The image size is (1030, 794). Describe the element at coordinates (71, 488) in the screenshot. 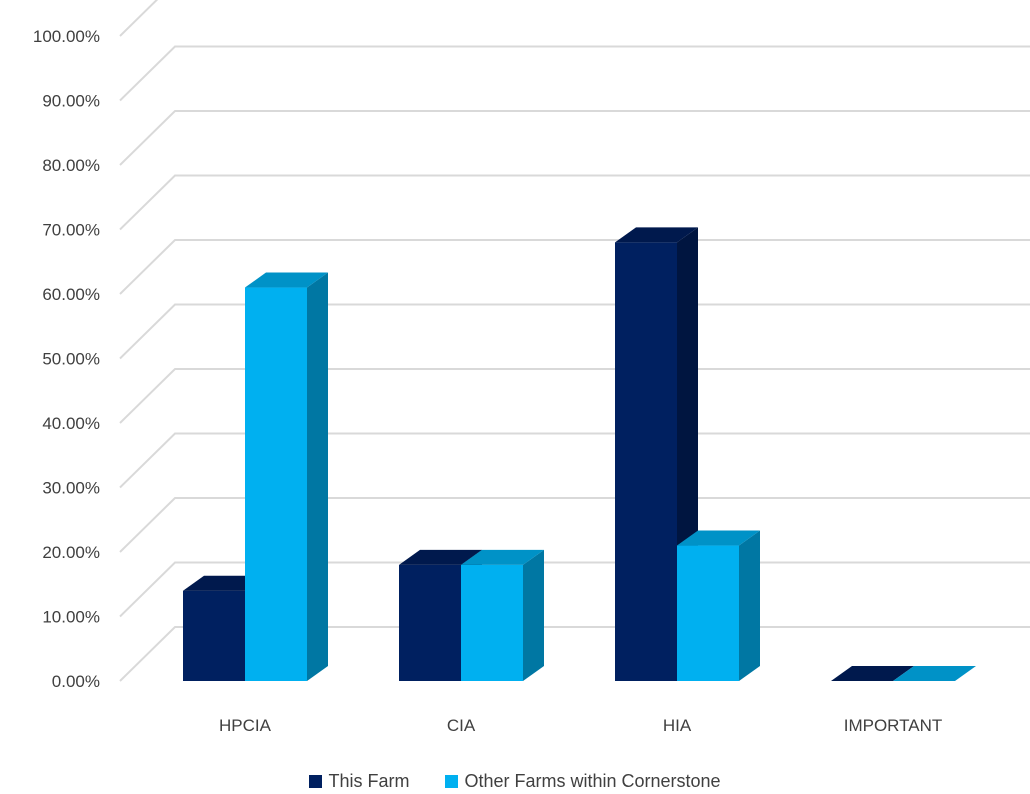

I see `y-tick-label: 30.00%` at that location.